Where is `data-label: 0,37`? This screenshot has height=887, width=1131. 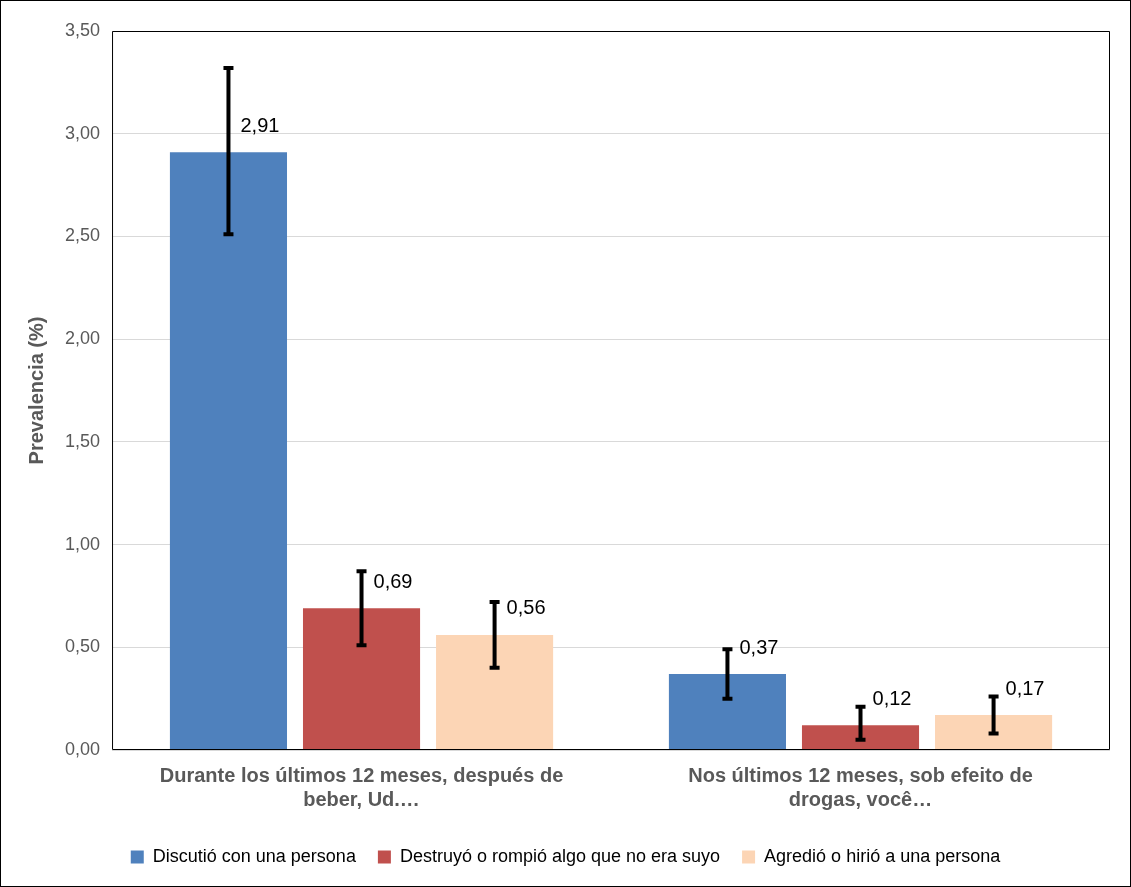 data-label: 0,37 is located at coordinates (759, 646).